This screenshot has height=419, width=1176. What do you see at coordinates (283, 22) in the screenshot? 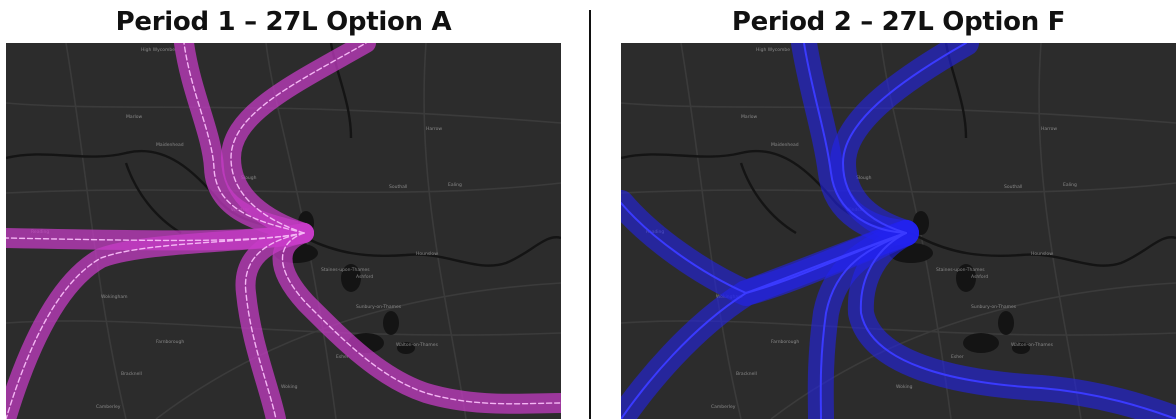
I see `panel-title: Period 1 – 27L Option A` at bounding box center [283, 22].